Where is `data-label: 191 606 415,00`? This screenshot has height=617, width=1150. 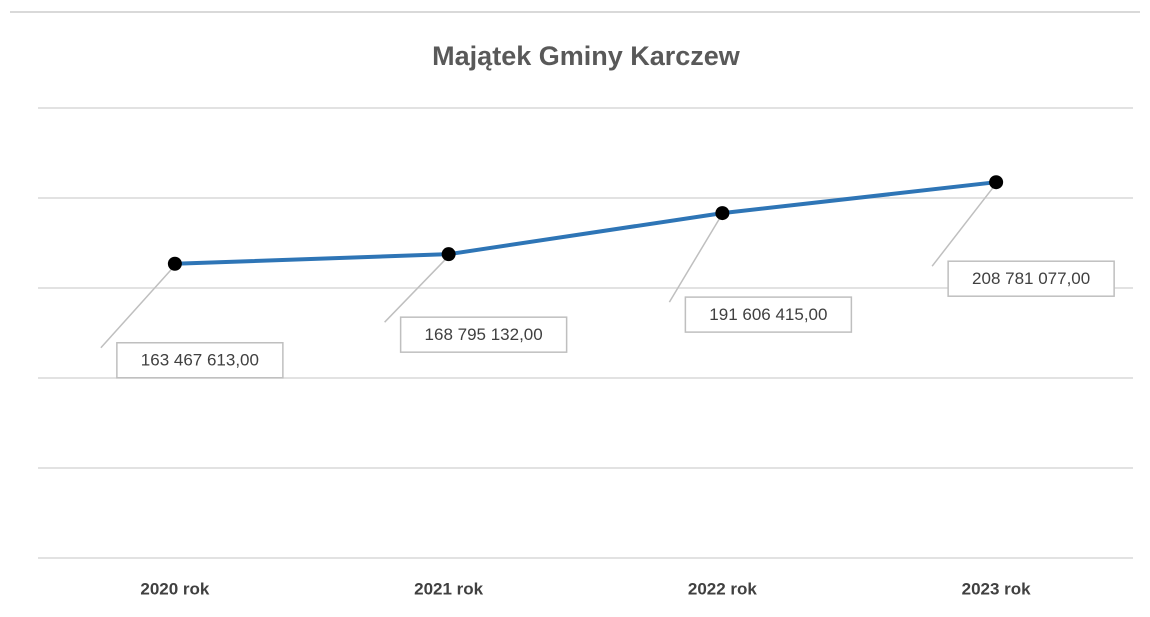 data-label: 191 606 415,00 is located at coordinates (768, 314).